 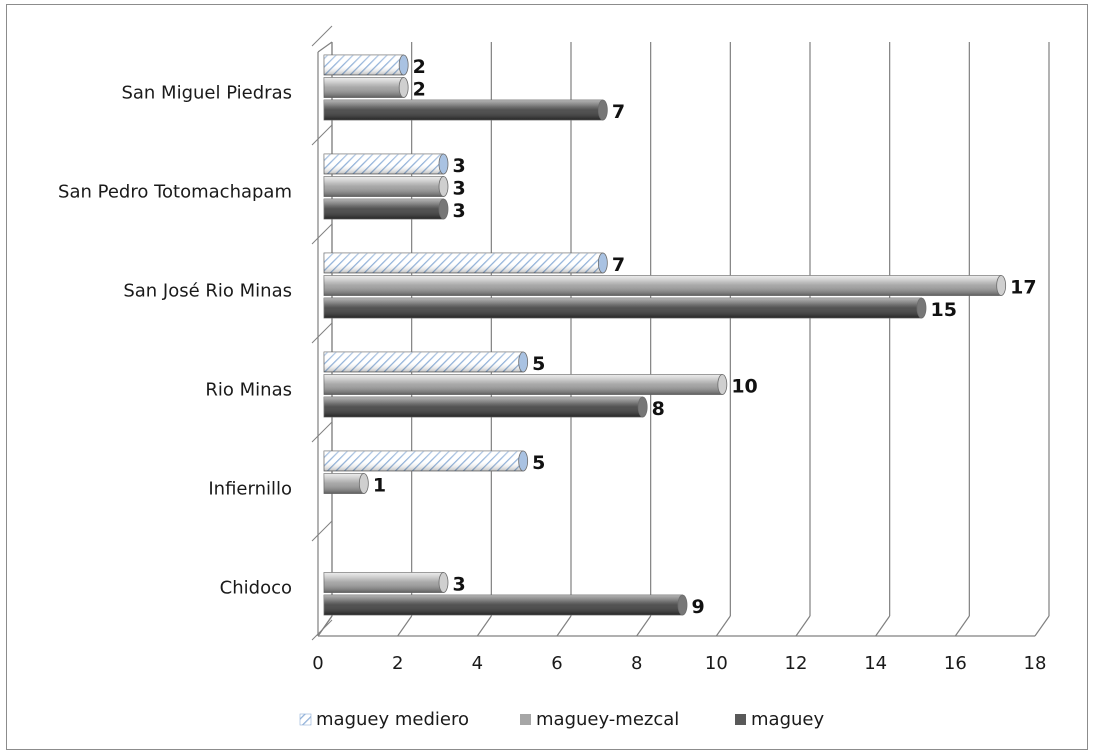 I want to click on bar-maguey-mezcal-chidoco, so click(x=386, y=582).